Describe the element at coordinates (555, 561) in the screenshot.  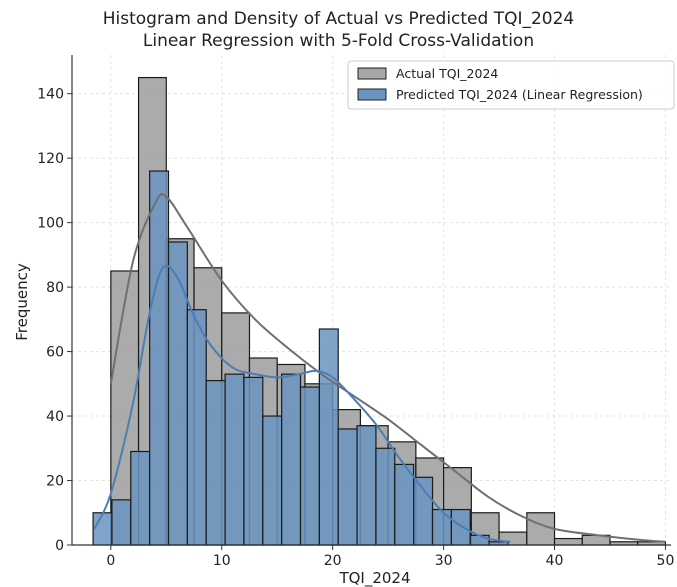
I see `x-tick-label: 40` at that location.